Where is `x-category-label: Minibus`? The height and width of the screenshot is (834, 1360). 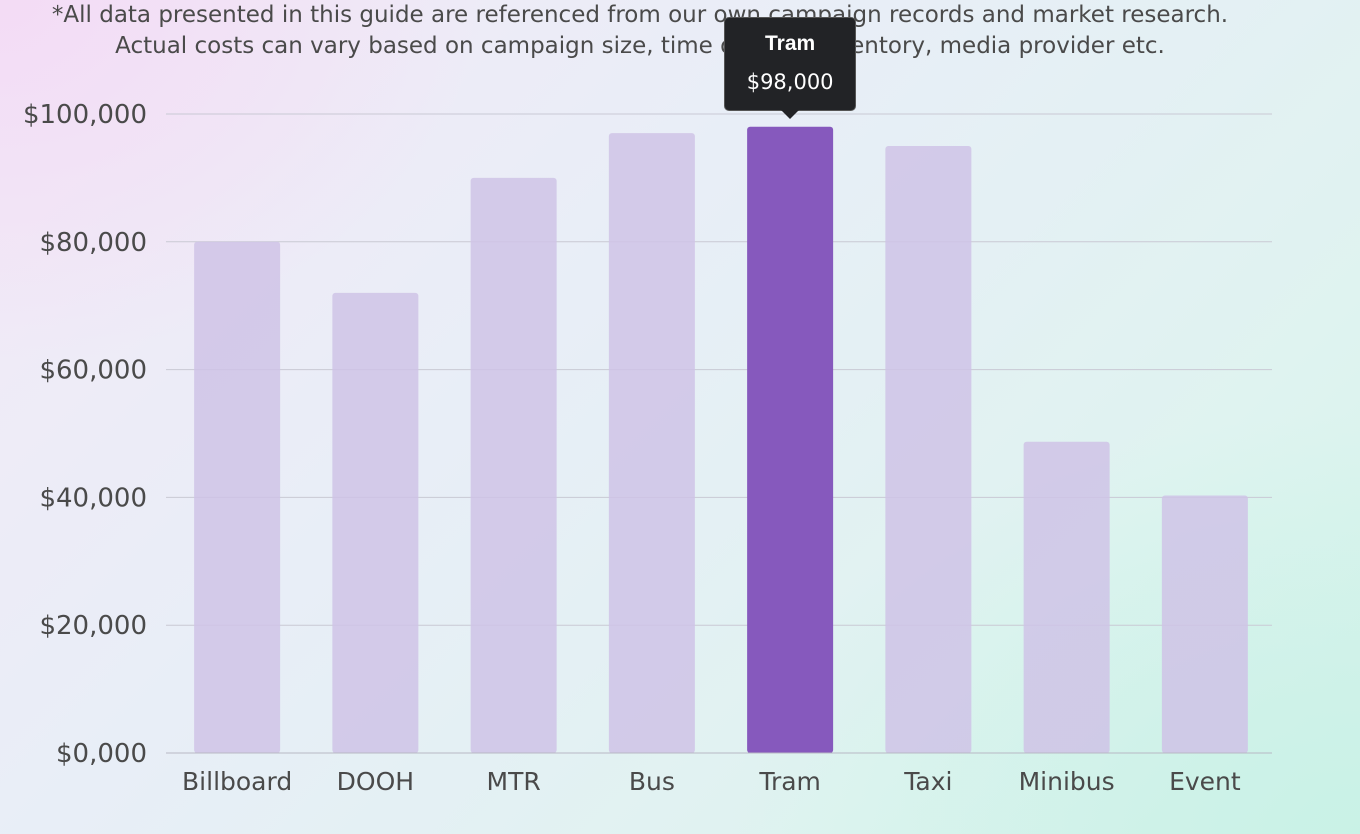 x-category-label: Minibus is located at coordinates (1067, 781).